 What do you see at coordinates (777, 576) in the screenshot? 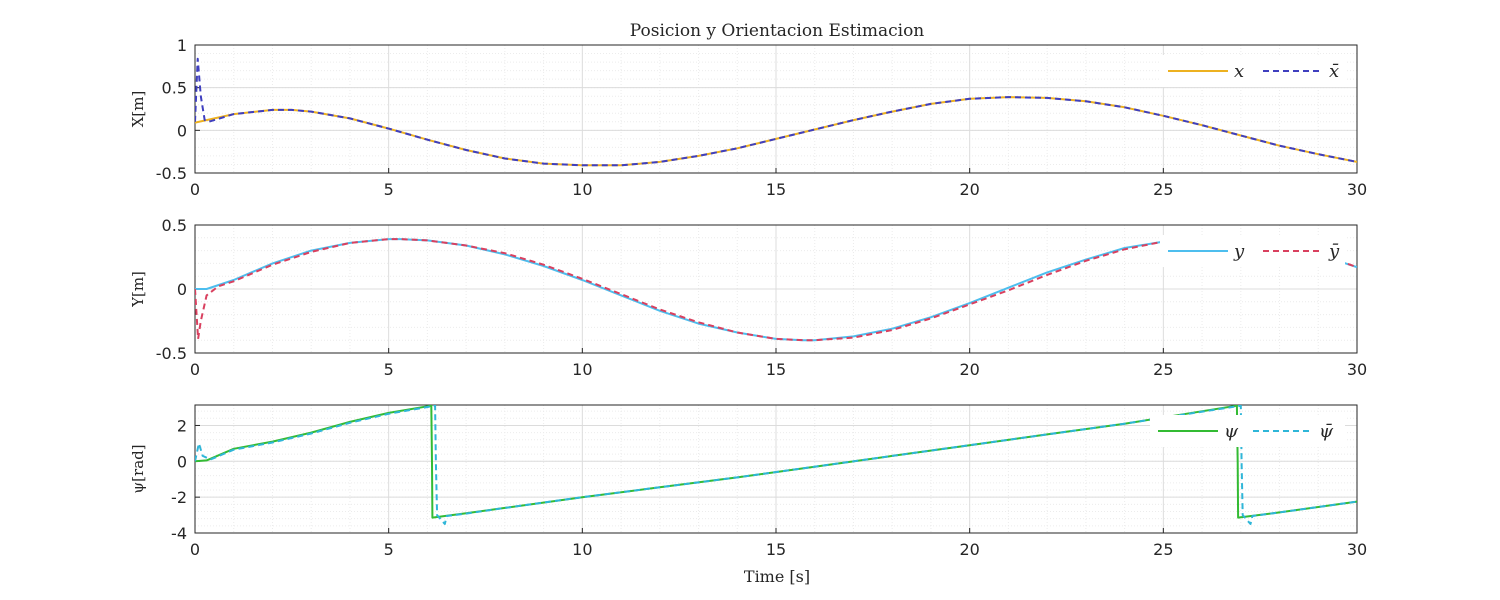
I see `x-axis-label: Time [s]` at bounding box center [777, 576].